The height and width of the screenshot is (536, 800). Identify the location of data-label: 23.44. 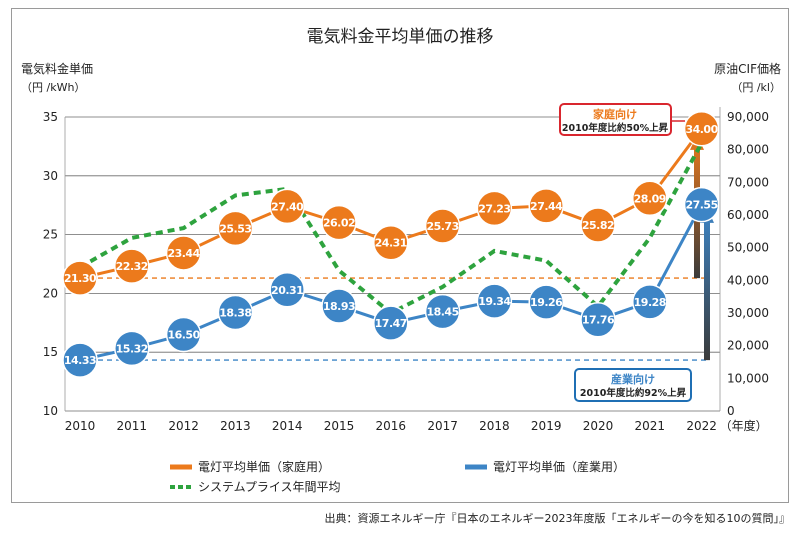
(183, 253).